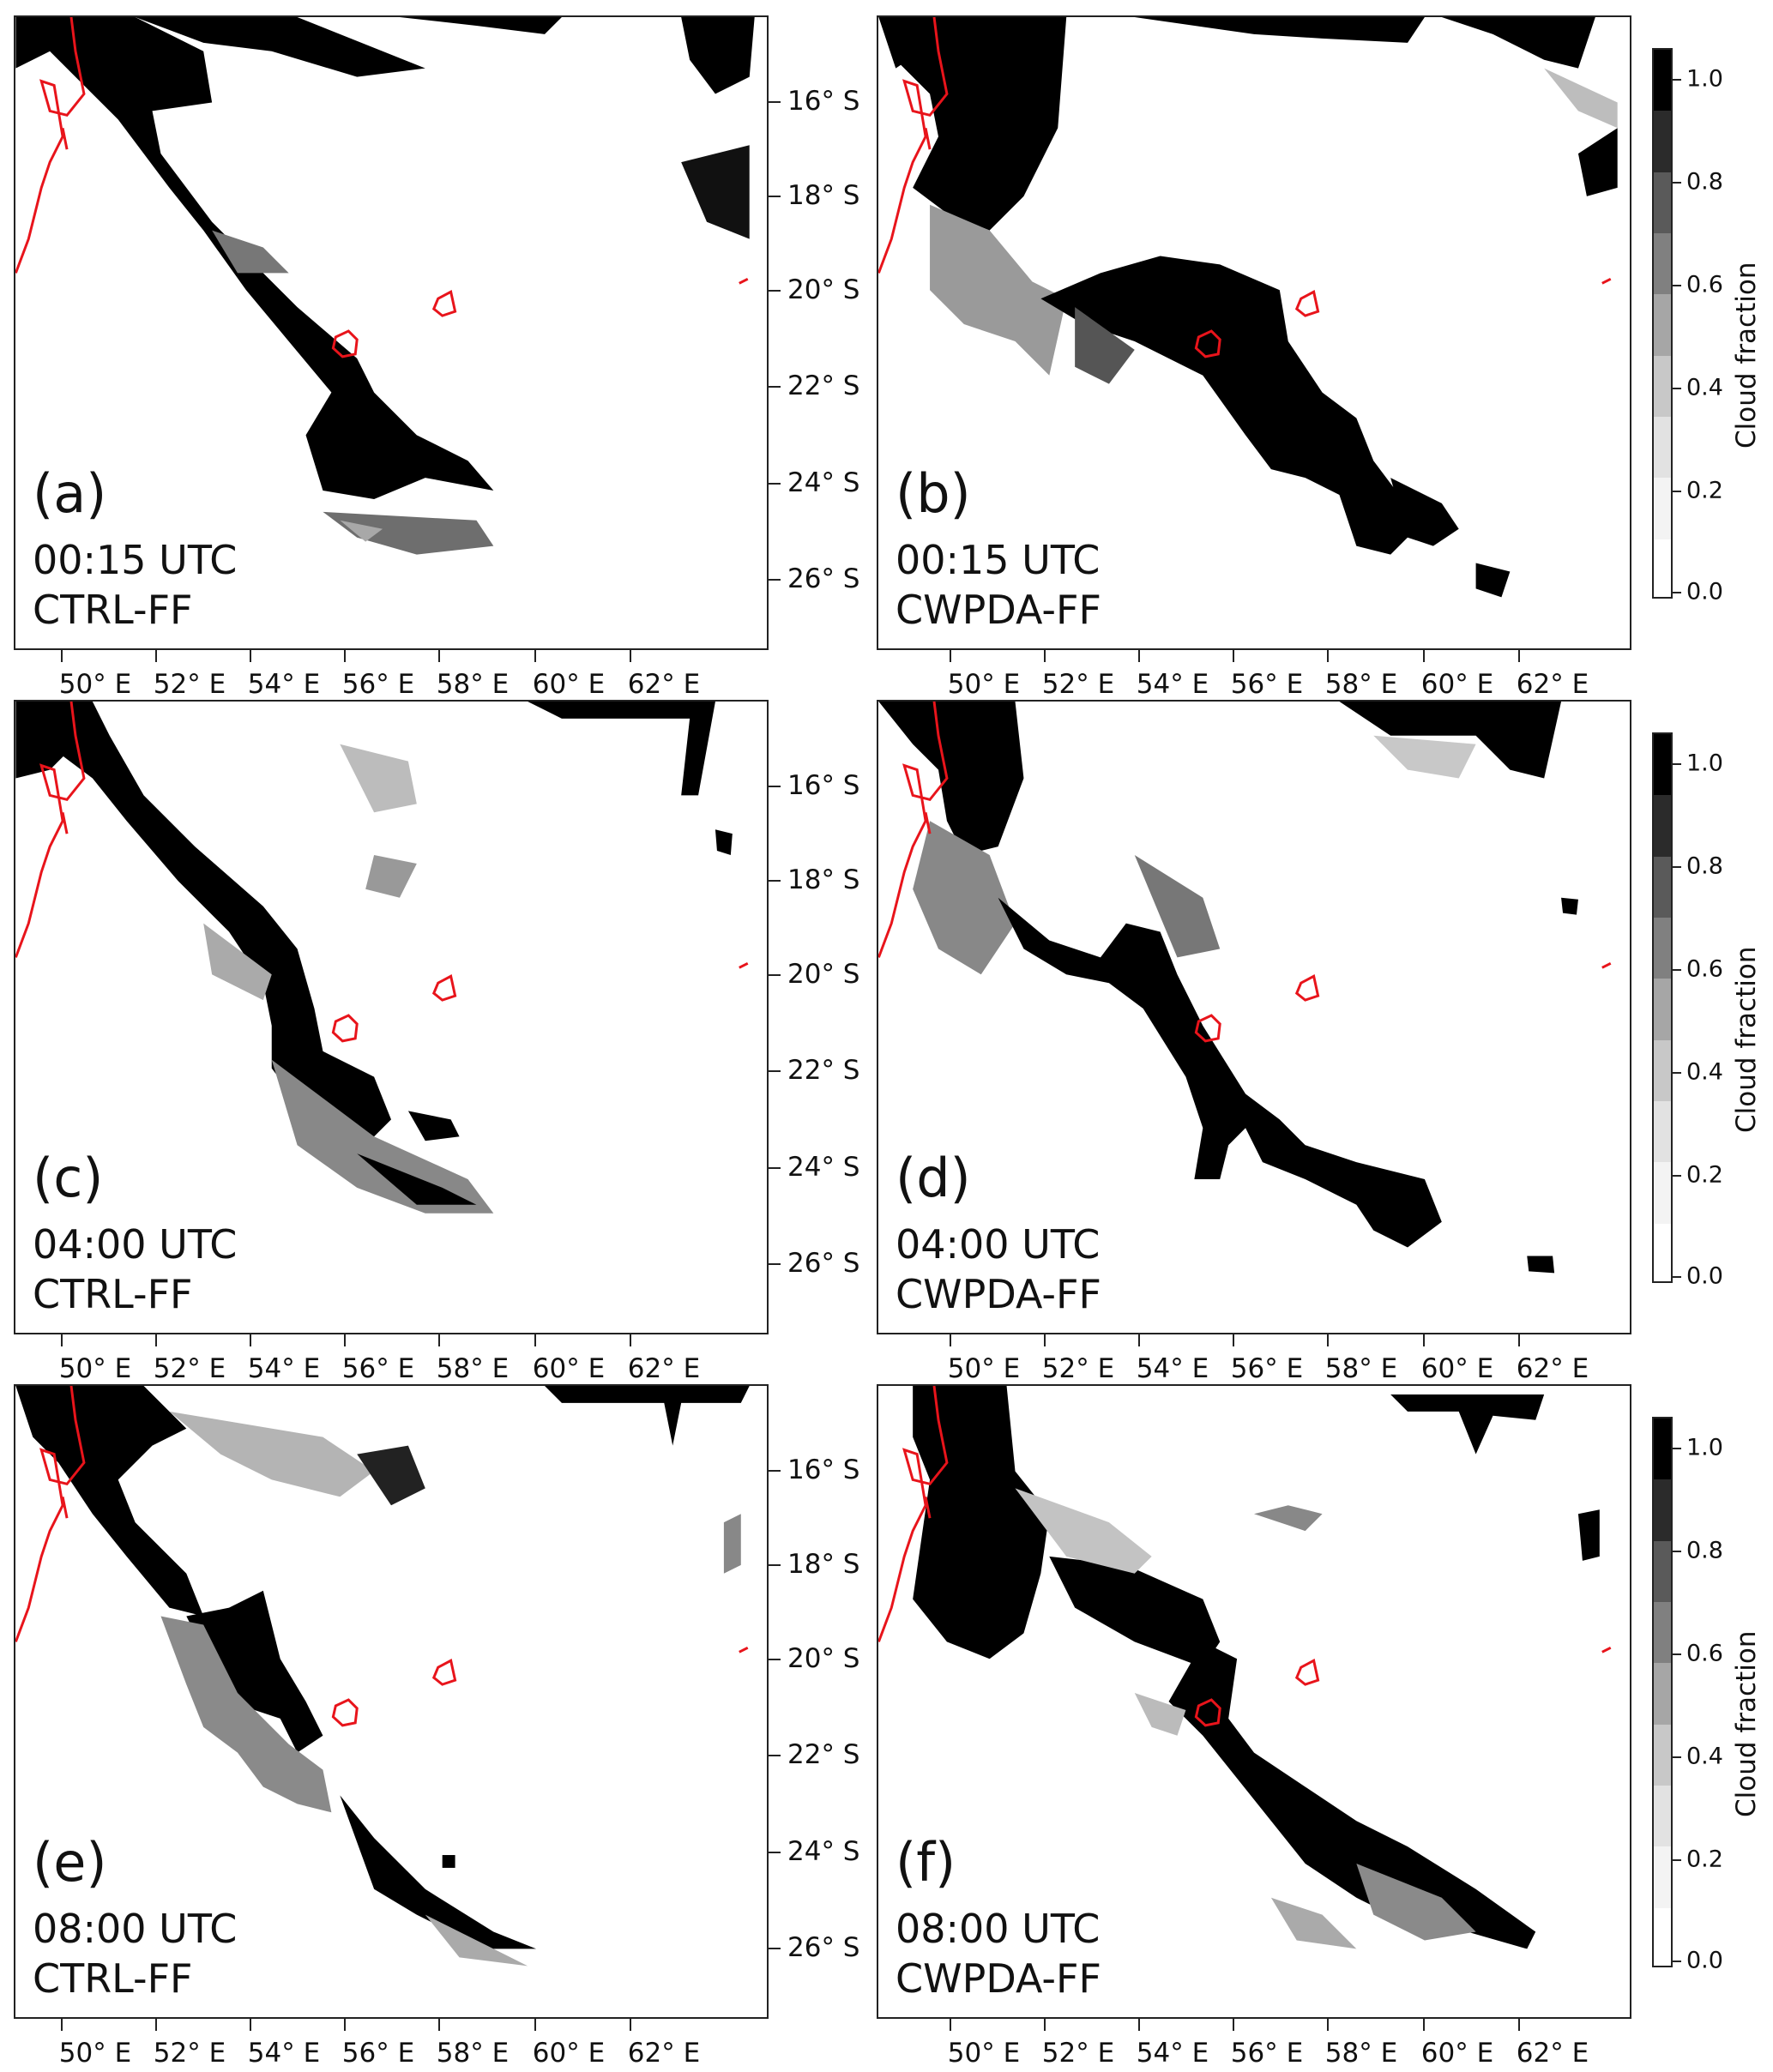  What do you see at coordinates (824, 578) in the screenshot?
I see `latitude-label: 26° S` at bounding box center [824, 578].